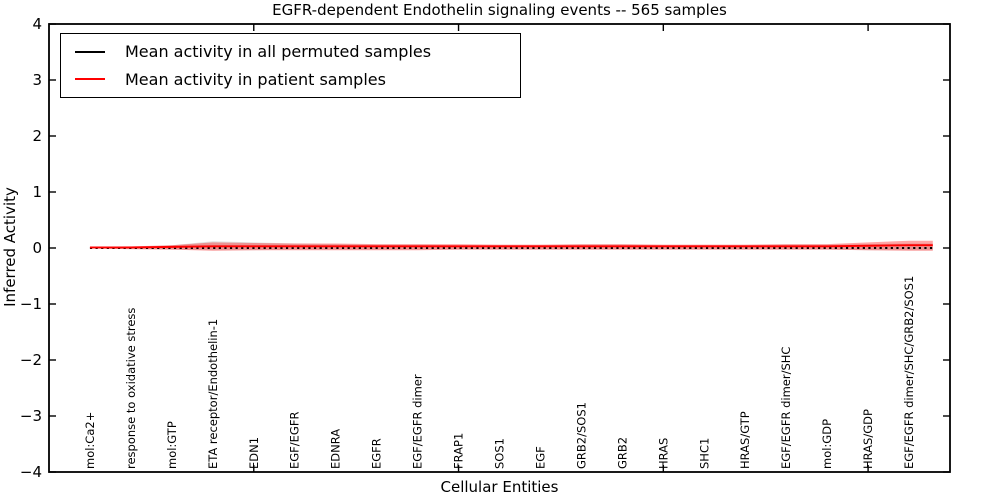 The image size is (1000, 500). What do you see at coordinates (31, 360) in the screenshot?
I see `y-tick-label: −2` at bounding box center [31, 360].